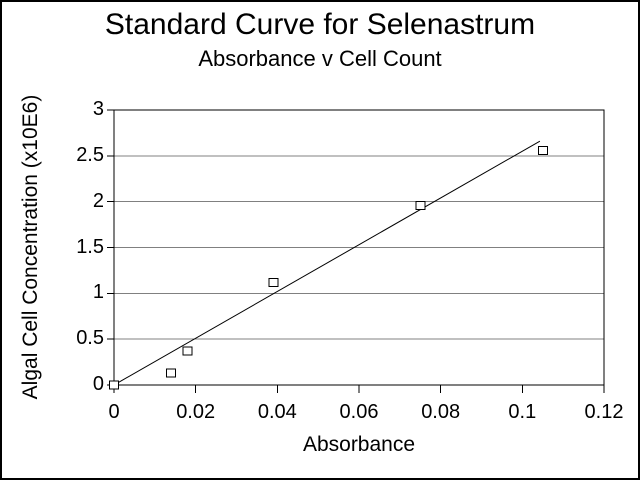 The image size is (640, 480). What do you see at coordinates (98, 109) in the screenshot?
I see `y-tick-label: 3` at bounding box center [98, 109].